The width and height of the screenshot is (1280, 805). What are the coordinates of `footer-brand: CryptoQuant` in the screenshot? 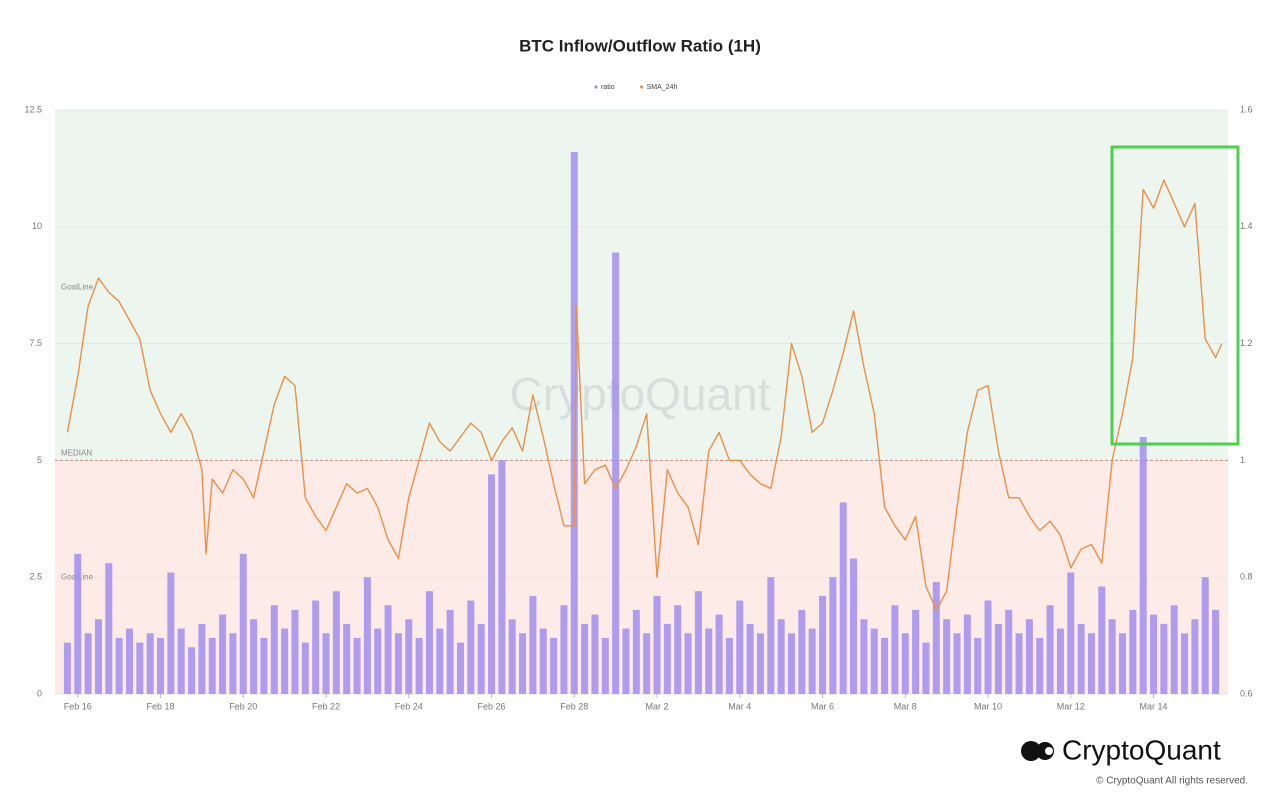 It's located at (1141, 749).